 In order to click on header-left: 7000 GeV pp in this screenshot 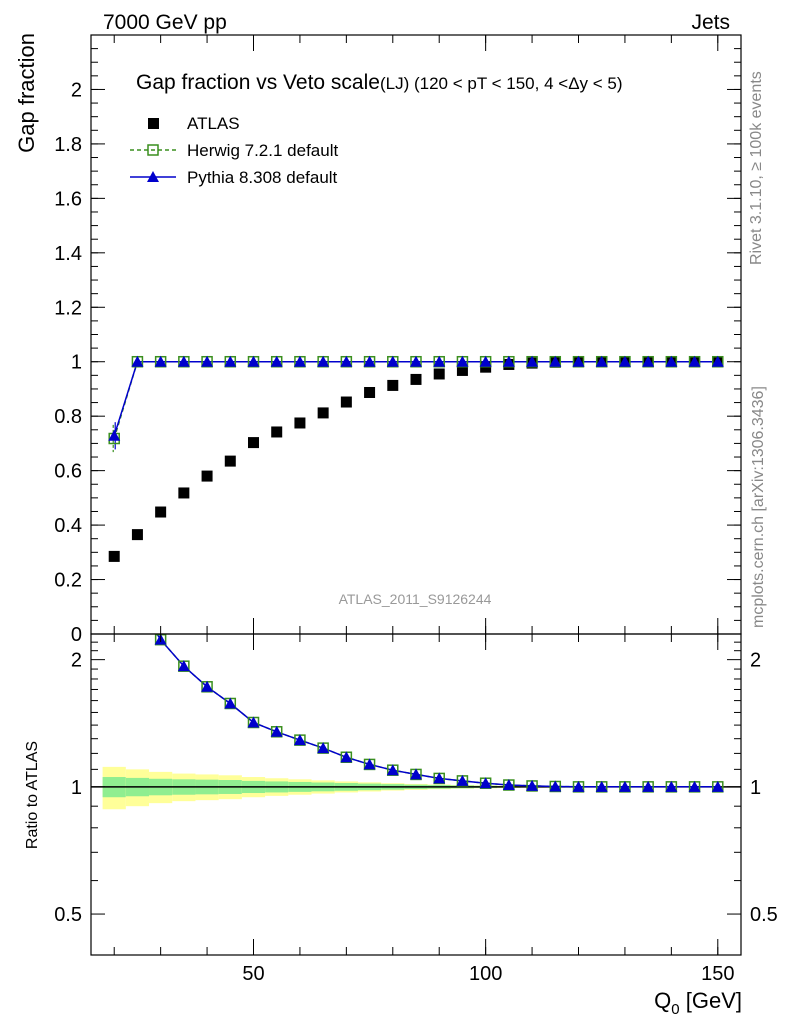, I will do `click(165, 22)`.